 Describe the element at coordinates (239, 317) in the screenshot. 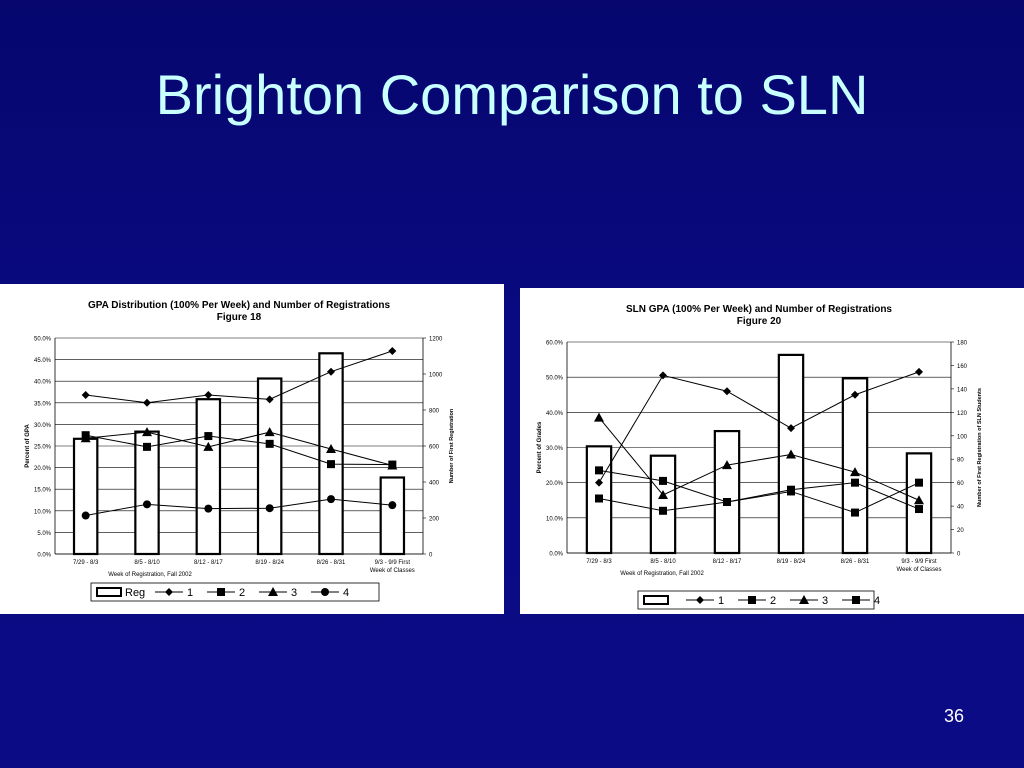

I see `chart-subtitle: Figure 18` at that location.